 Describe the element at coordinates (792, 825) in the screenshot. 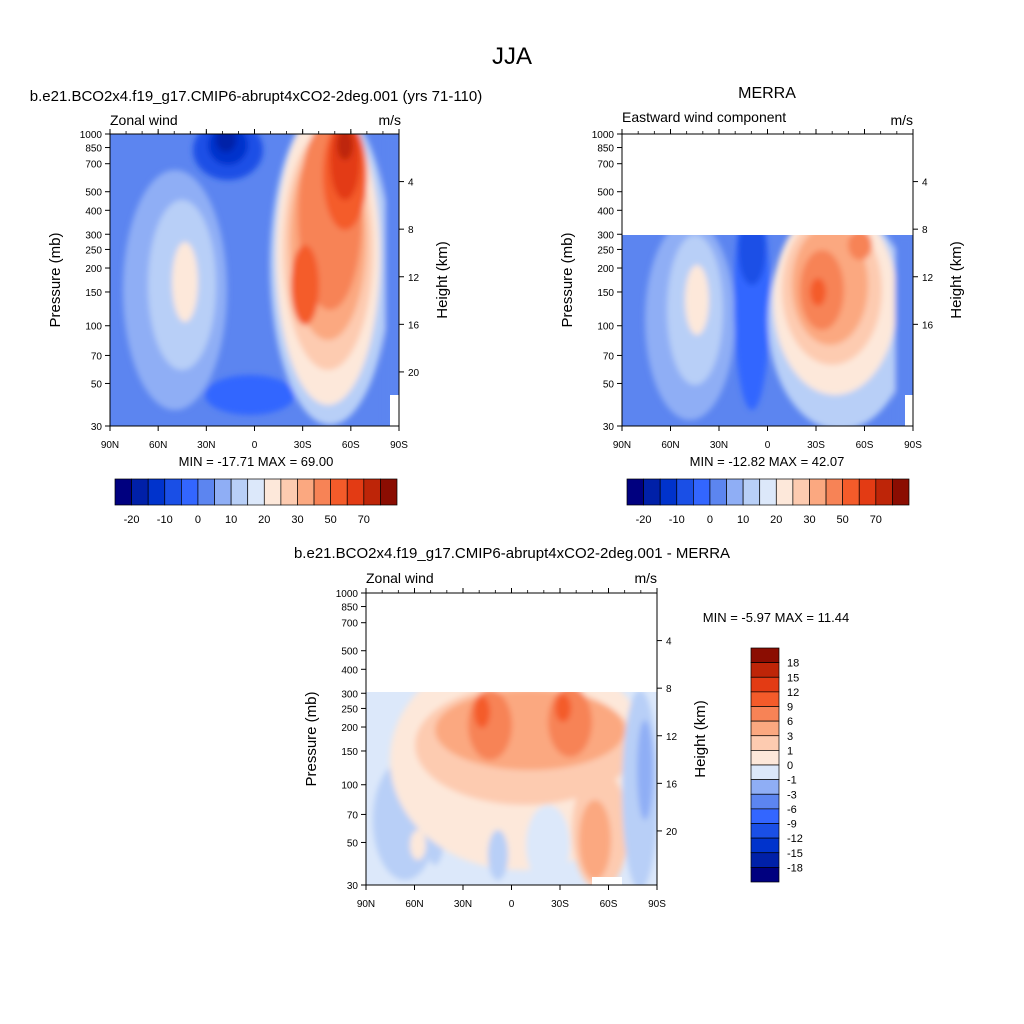

I see `colorbar-label: -9` at that location.